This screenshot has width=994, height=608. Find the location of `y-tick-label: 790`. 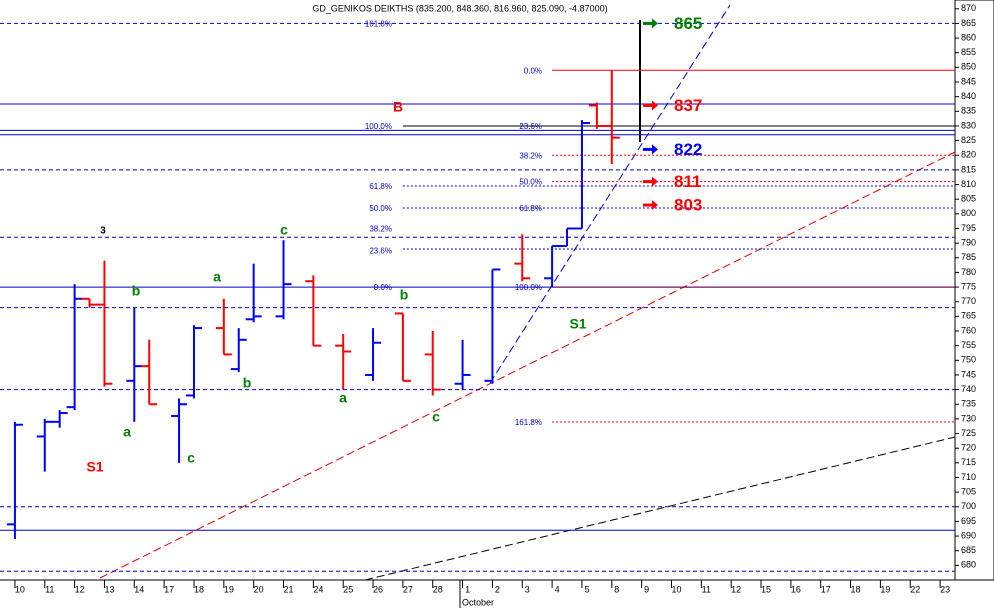

y-tick-label: 790 is located at coordinates (968, 243).